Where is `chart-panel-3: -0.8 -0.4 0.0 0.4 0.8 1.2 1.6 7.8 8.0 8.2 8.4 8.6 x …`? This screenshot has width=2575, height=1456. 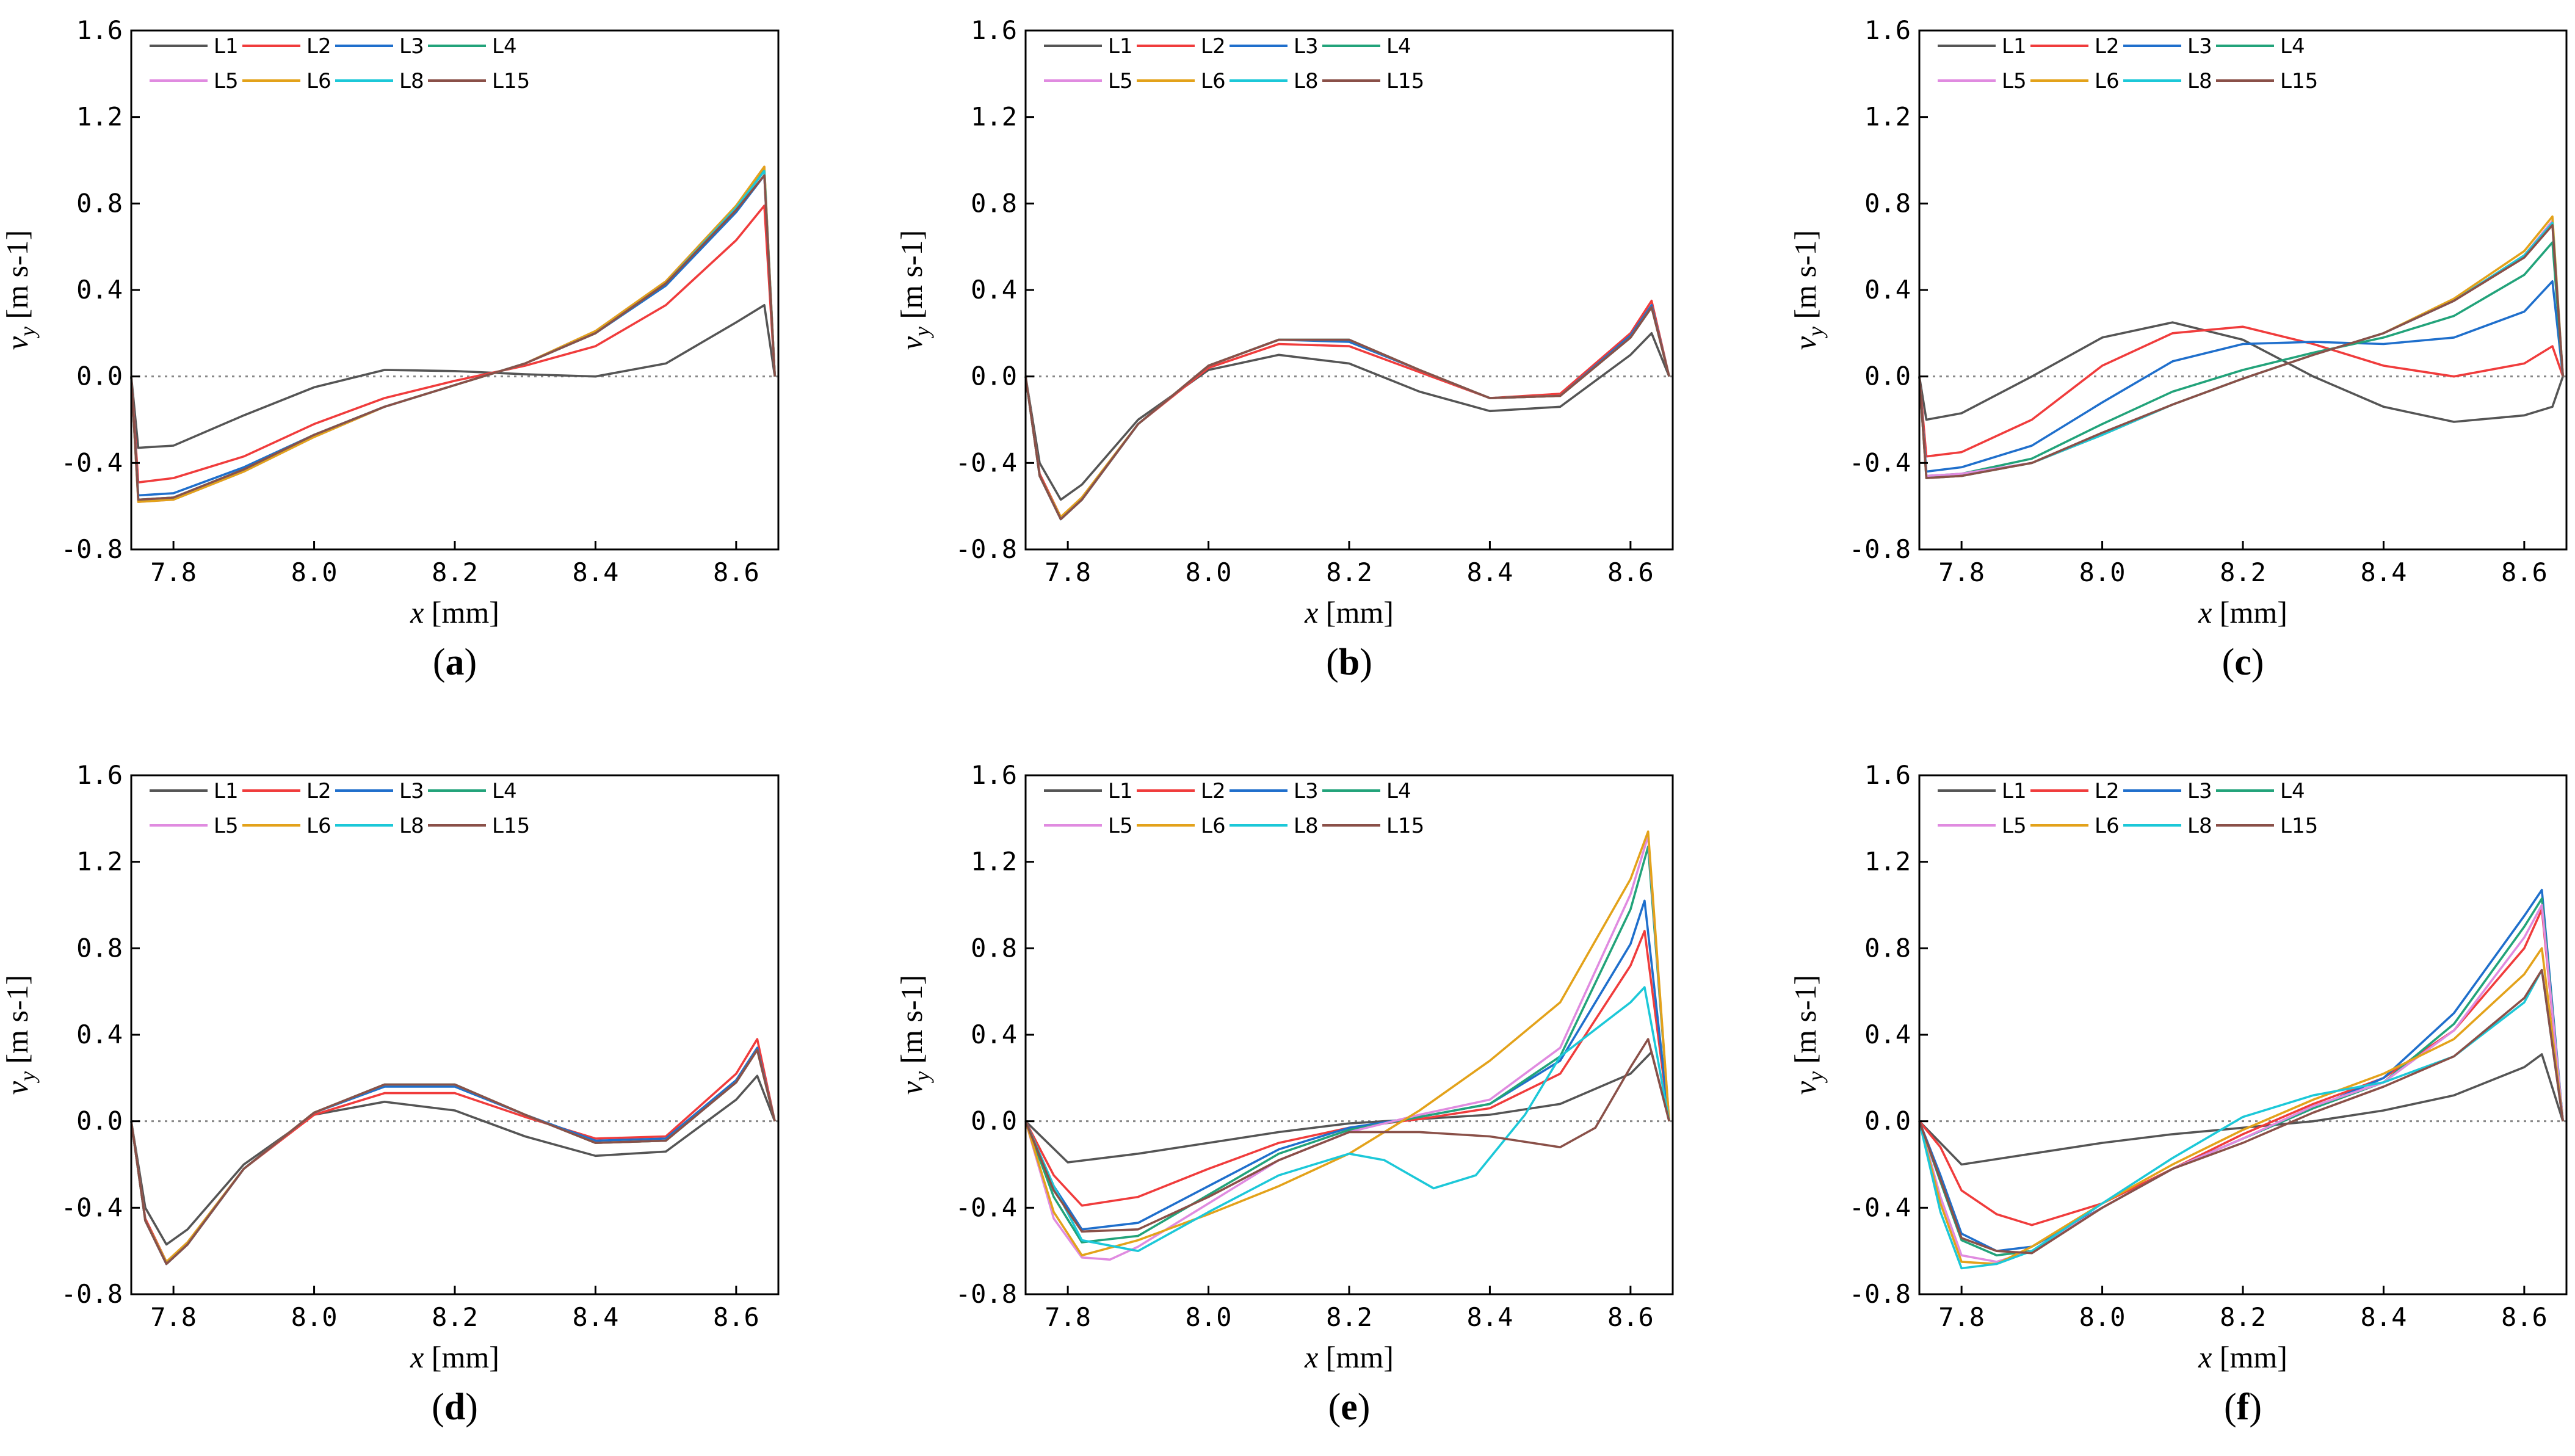 chart-panel-3: -0.8 -0.4 0.0 0.4 0.8 1.2 1.6 7.8 8.0 8.2 8.4 8.6 x … is located at coordinates (2178, 349).